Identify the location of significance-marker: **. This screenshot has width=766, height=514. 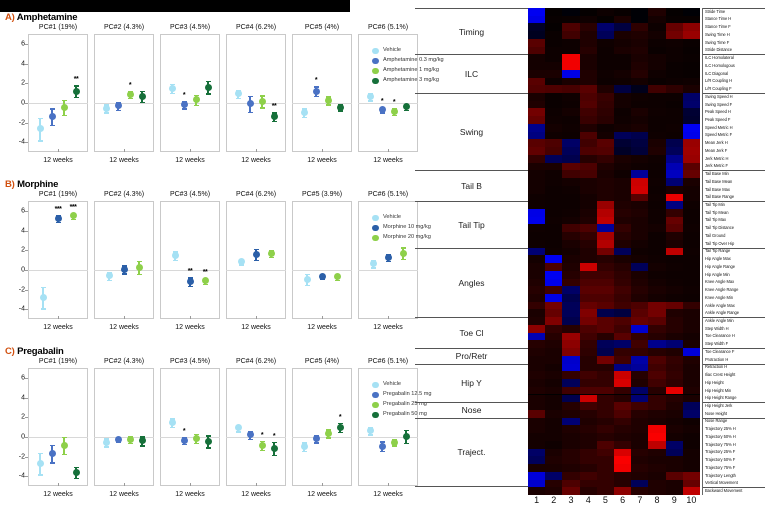
(205, 272).